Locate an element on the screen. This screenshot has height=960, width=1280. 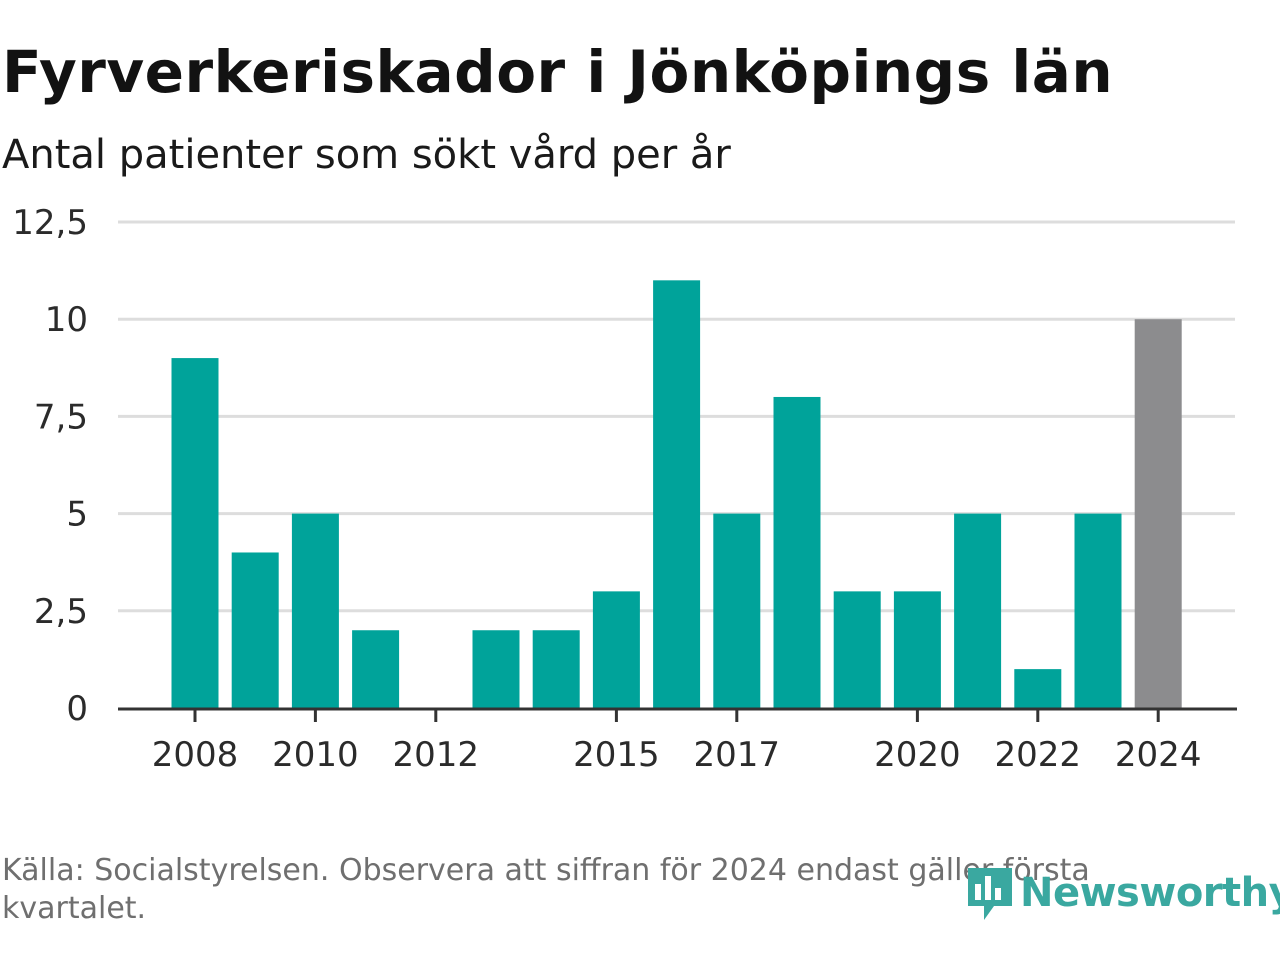
y-tick-label: 7,5 is located at coordinates (61, 417).